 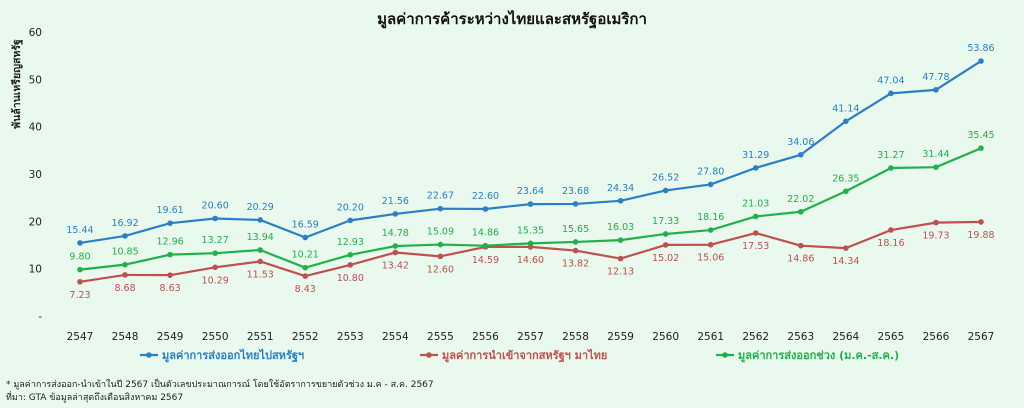 What do you see at coordinates (395, 337) in the screenshot?
I see `x-tick-label: 2554` at bounding box center [395, 337].